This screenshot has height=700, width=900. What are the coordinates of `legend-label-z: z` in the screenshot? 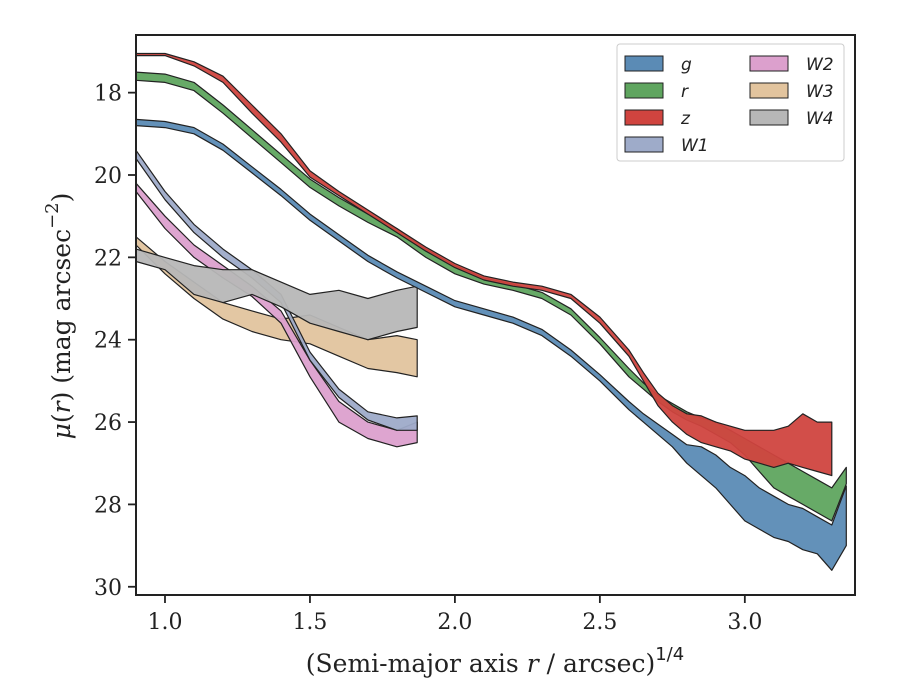 It's located at (685, 119).